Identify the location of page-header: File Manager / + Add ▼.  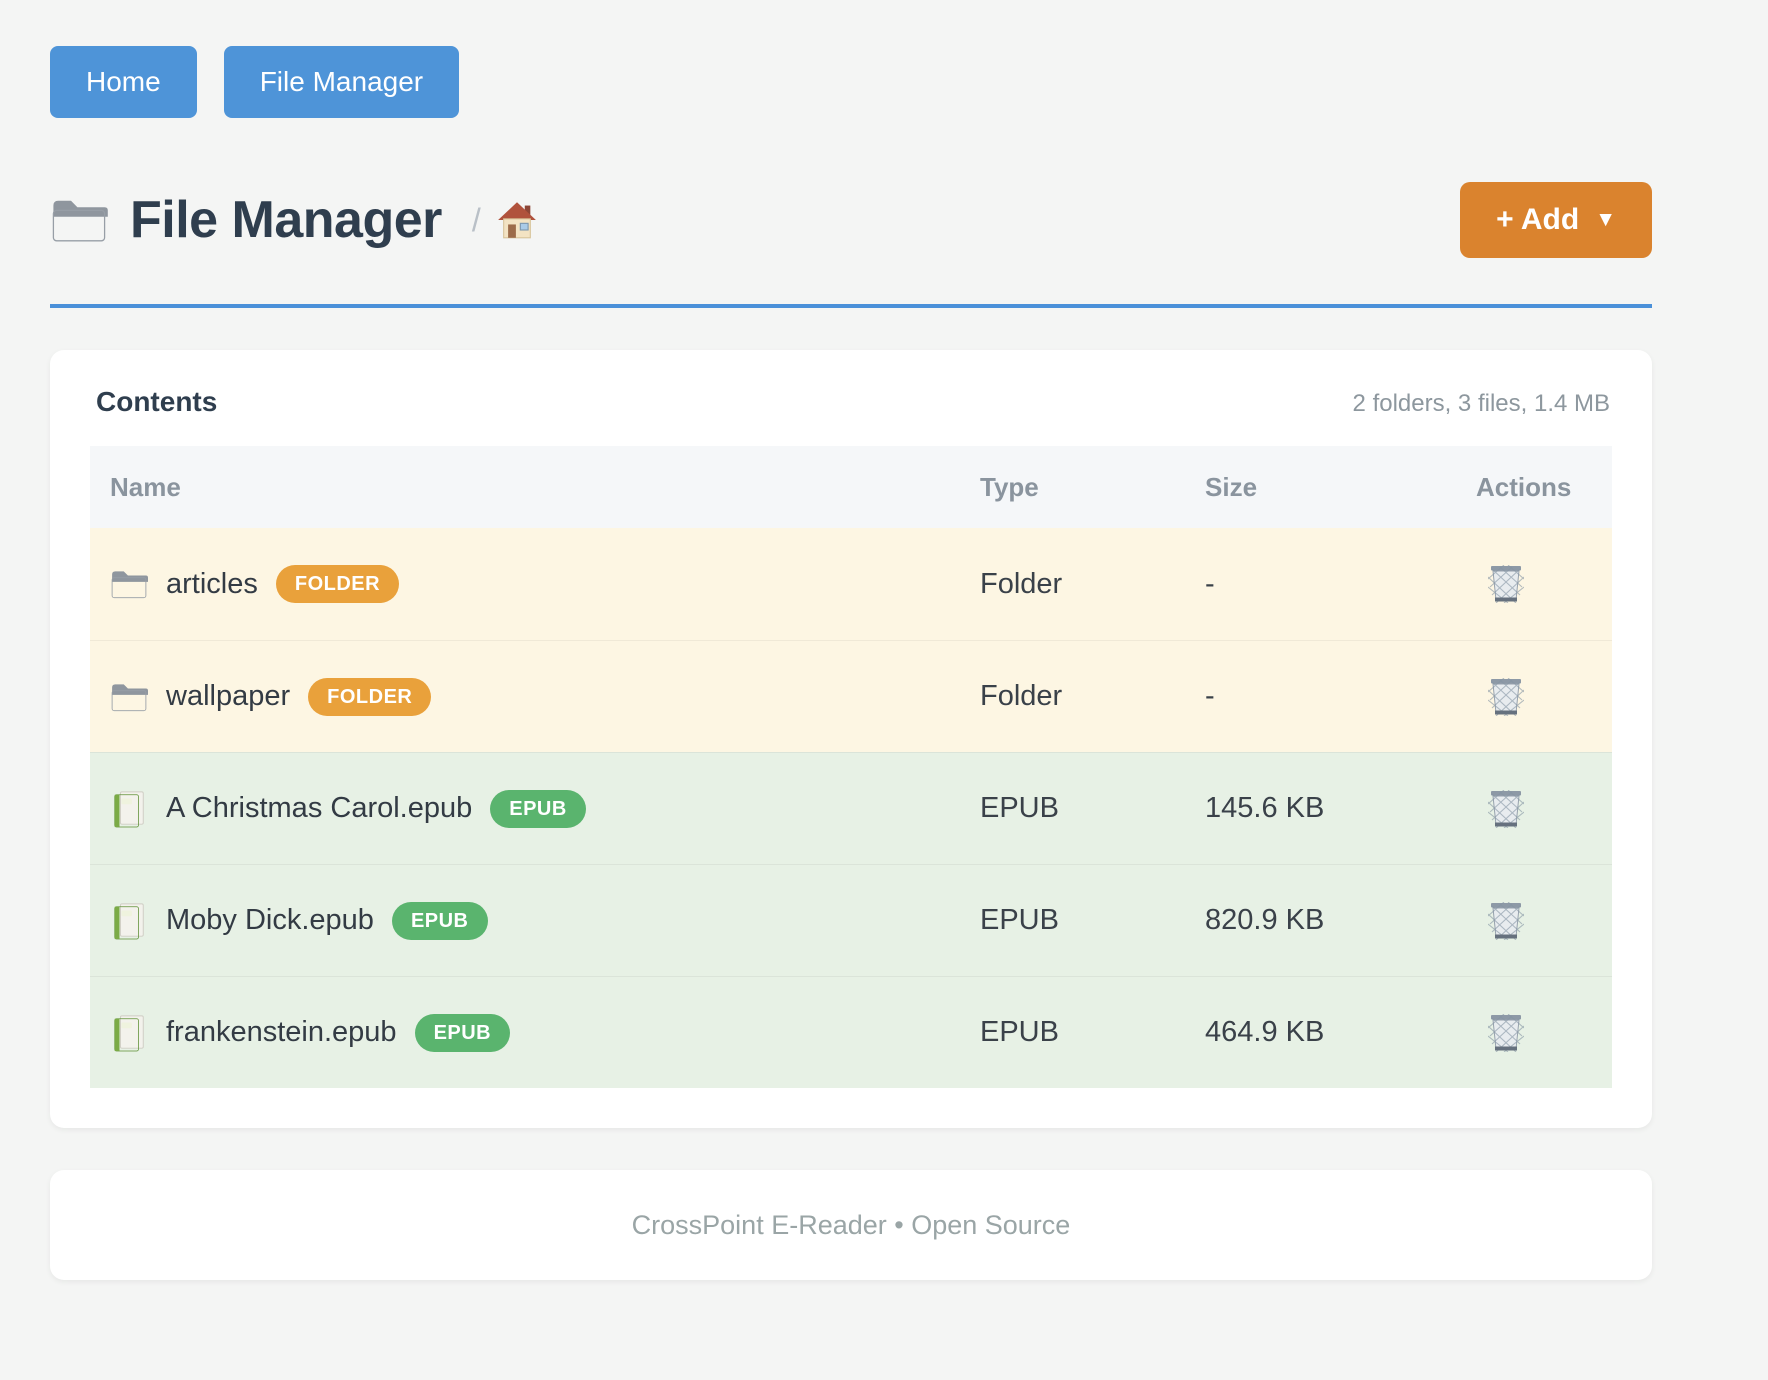
(851, 245).